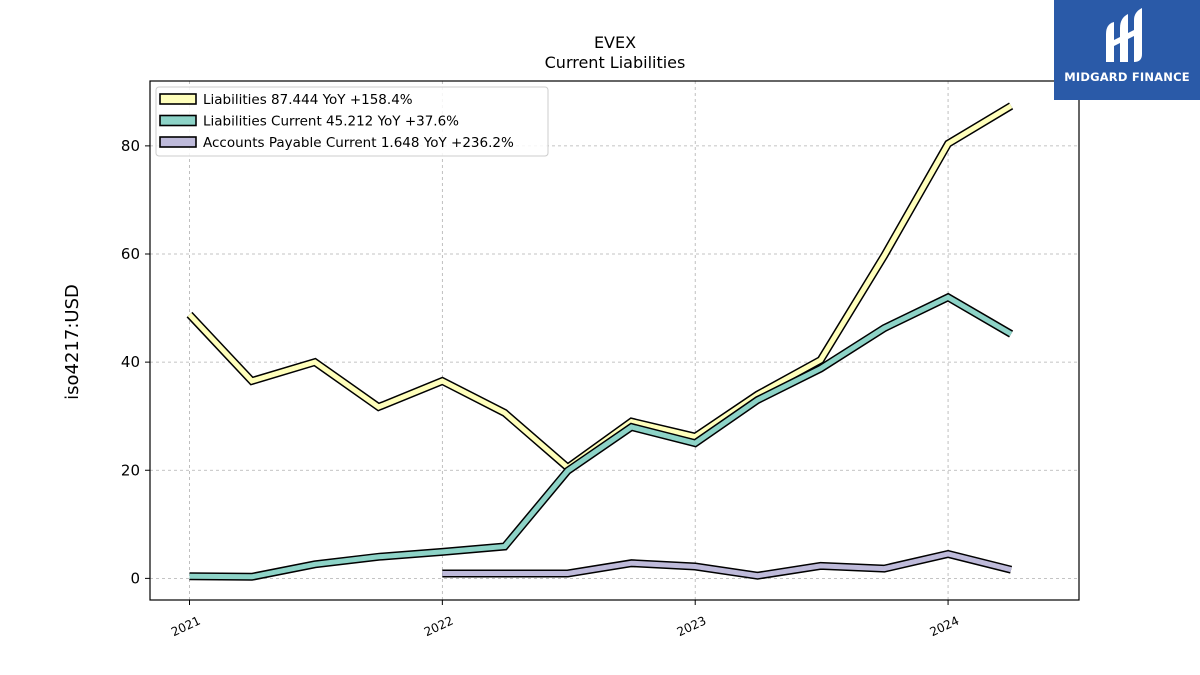 The width and height of the screenshot is (1200, 675). I want to click on x-tick-label: 2023, so click(692, 627).